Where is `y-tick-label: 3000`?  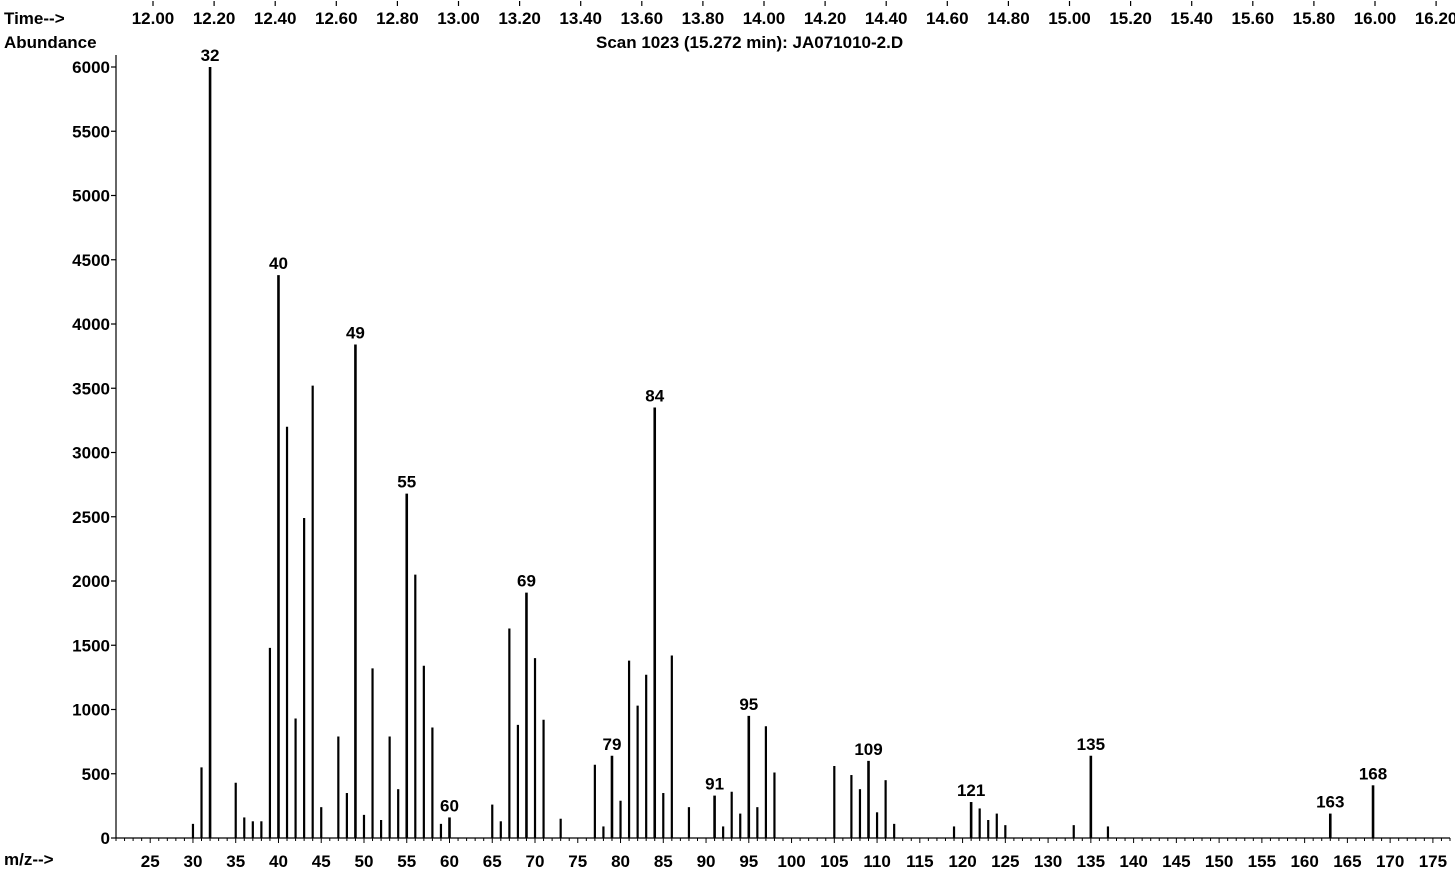
y-tick-label: 3000 is located at coordinates (91, 453).